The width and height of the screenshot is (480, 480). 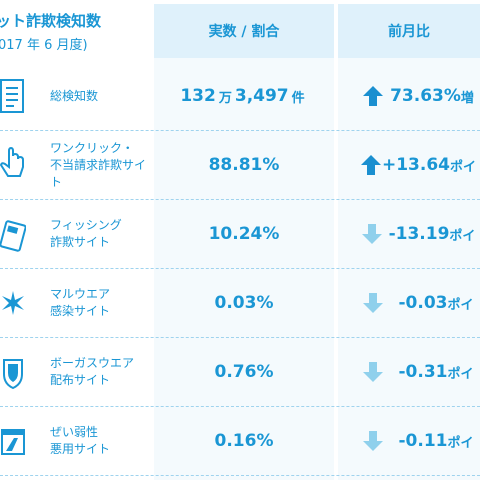 What do you see at coordinates (51, 21) in the screenshot?
I see `table-title: ット詐欺検知数` at bounding box center [51, 21].